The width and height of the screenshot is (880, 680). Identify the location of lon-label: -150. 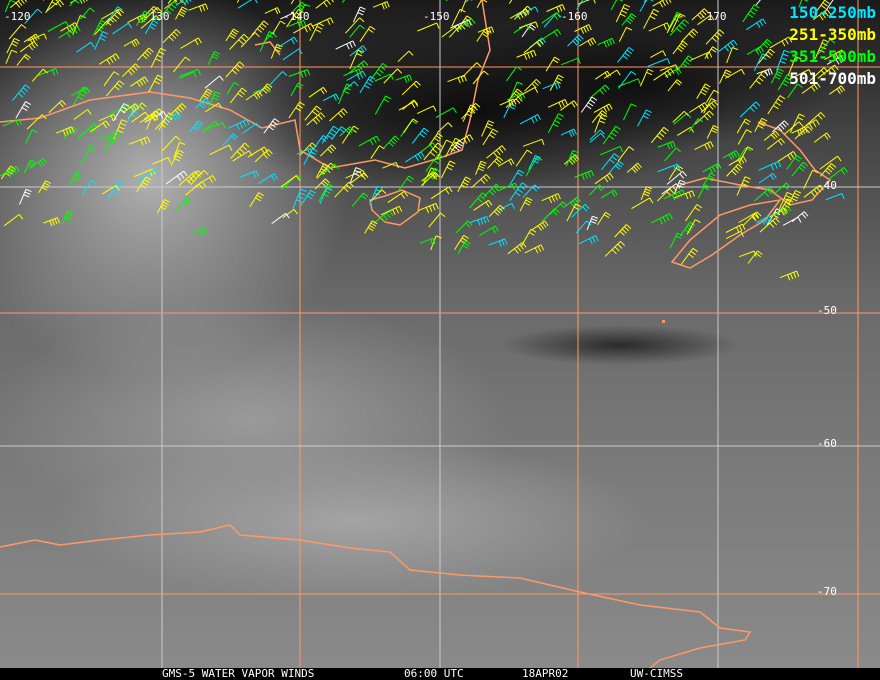
(436, 16).